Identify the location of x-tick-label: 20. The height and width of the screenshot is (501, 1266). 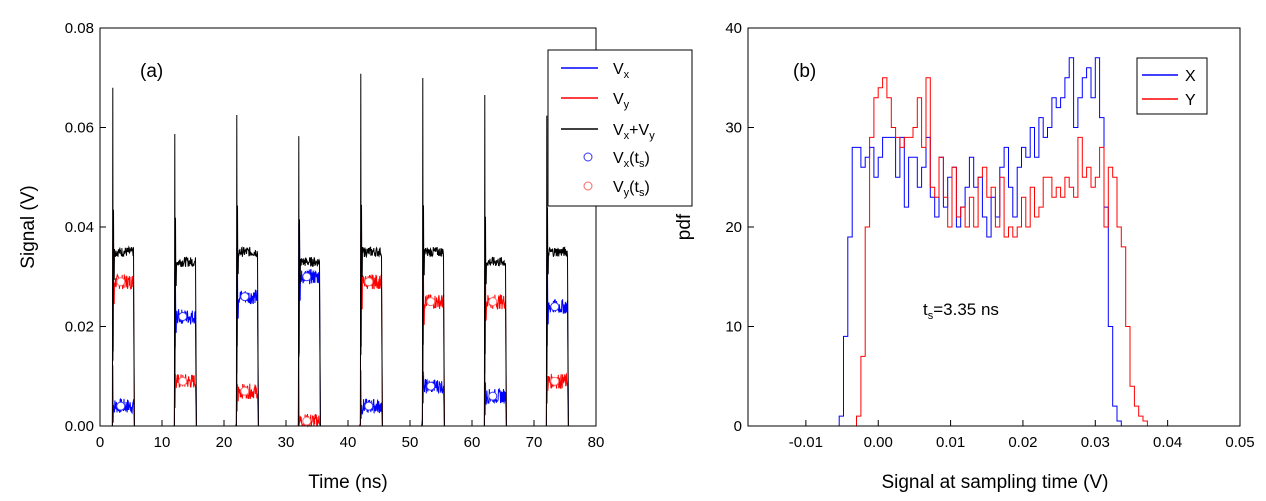
(224, 442).